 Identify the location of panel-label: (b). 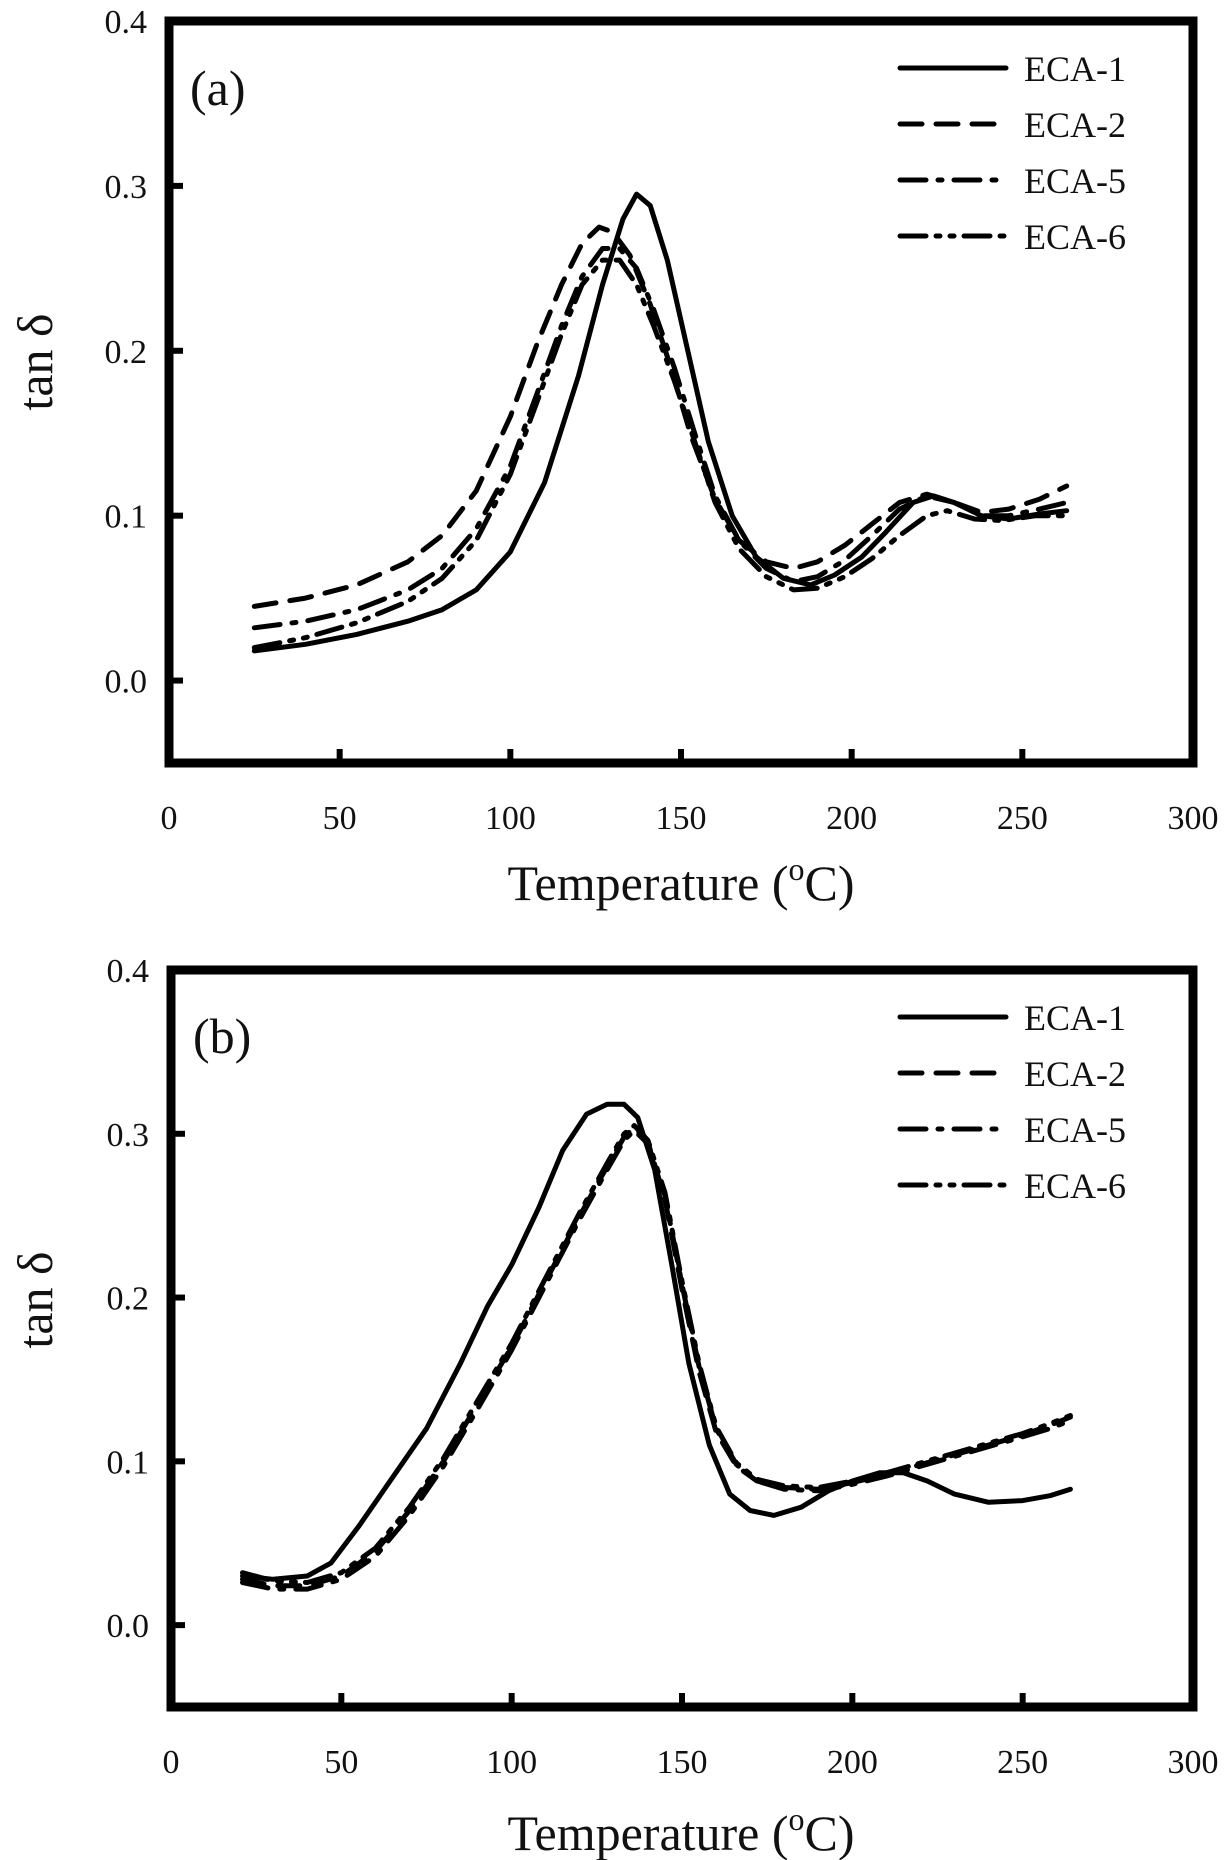
(222, 1036).